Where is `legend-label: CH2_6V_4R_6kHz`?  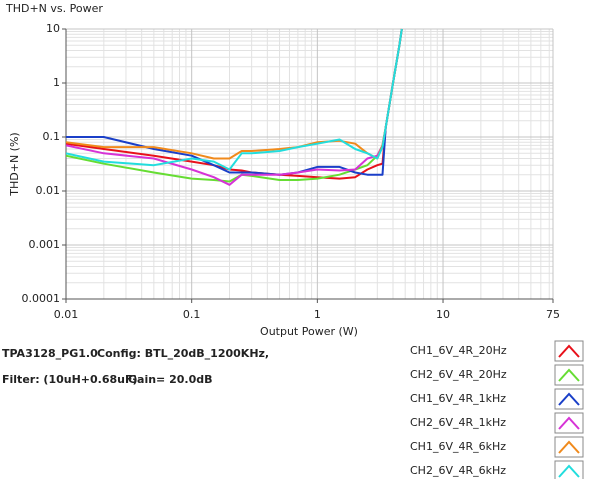
legend-label: CH2_6V_4R_6kHz is located at coordinates (458, 470).